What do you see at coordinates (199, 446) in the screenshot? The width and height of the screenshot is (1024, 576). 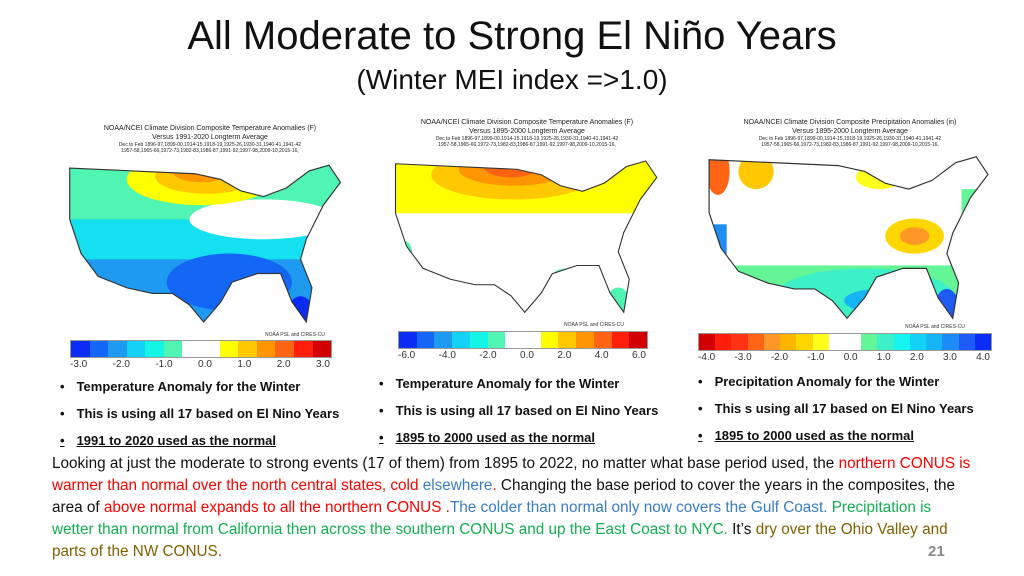 I see `bullet-item: 1991 to 2020 used as the normal` at bounding box center [199, 446].